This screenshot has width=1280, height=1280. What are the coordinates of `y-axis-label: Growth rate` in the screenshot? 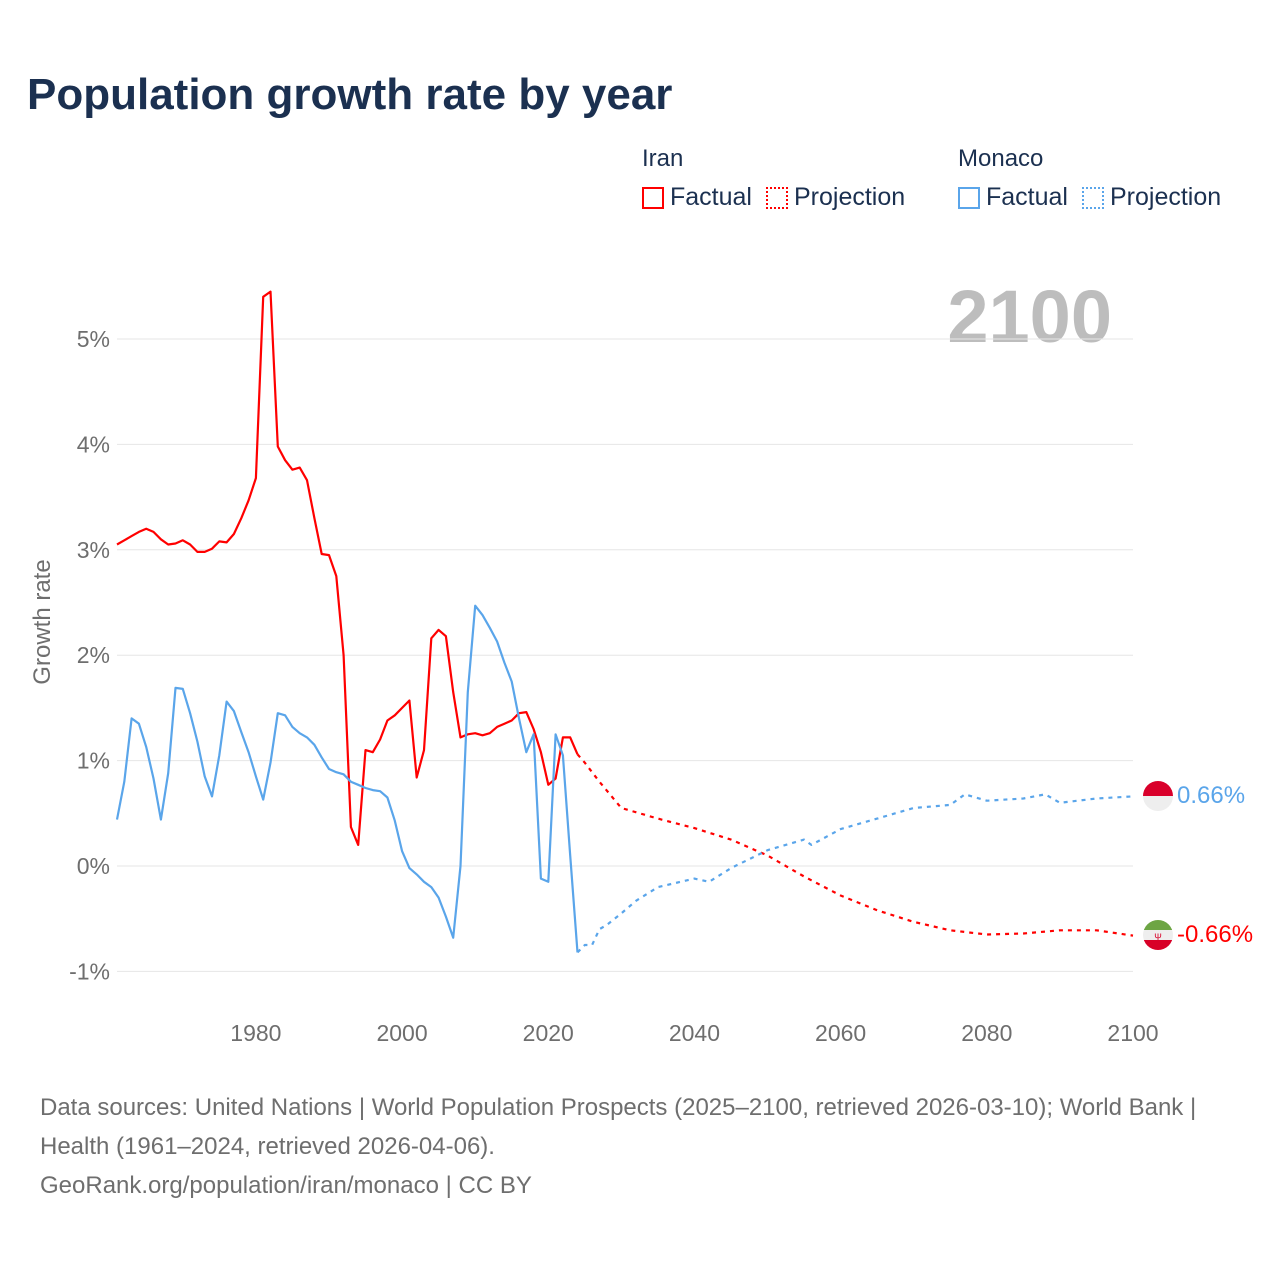 It's located at (42, 621).